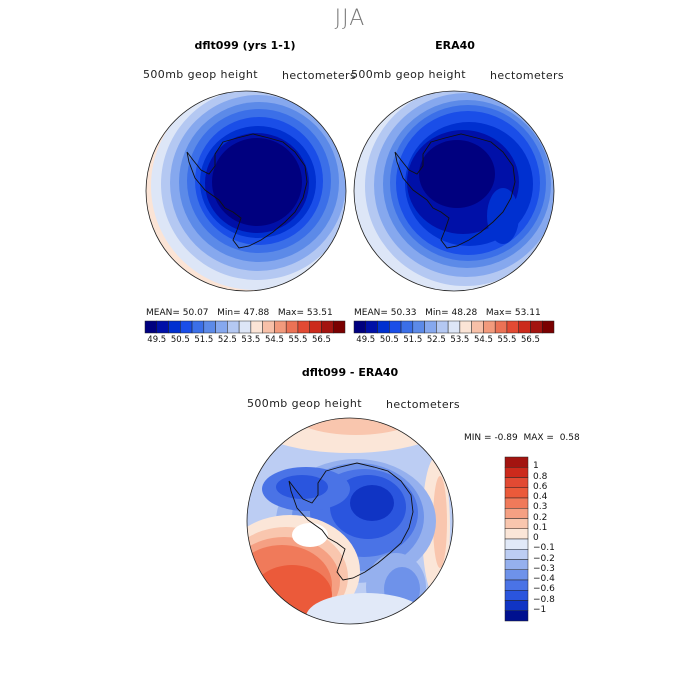 This screenshot has width=700, height=700. I want to click on panel-2-colorbar-tick-label: 50.5, so click(389, 340).